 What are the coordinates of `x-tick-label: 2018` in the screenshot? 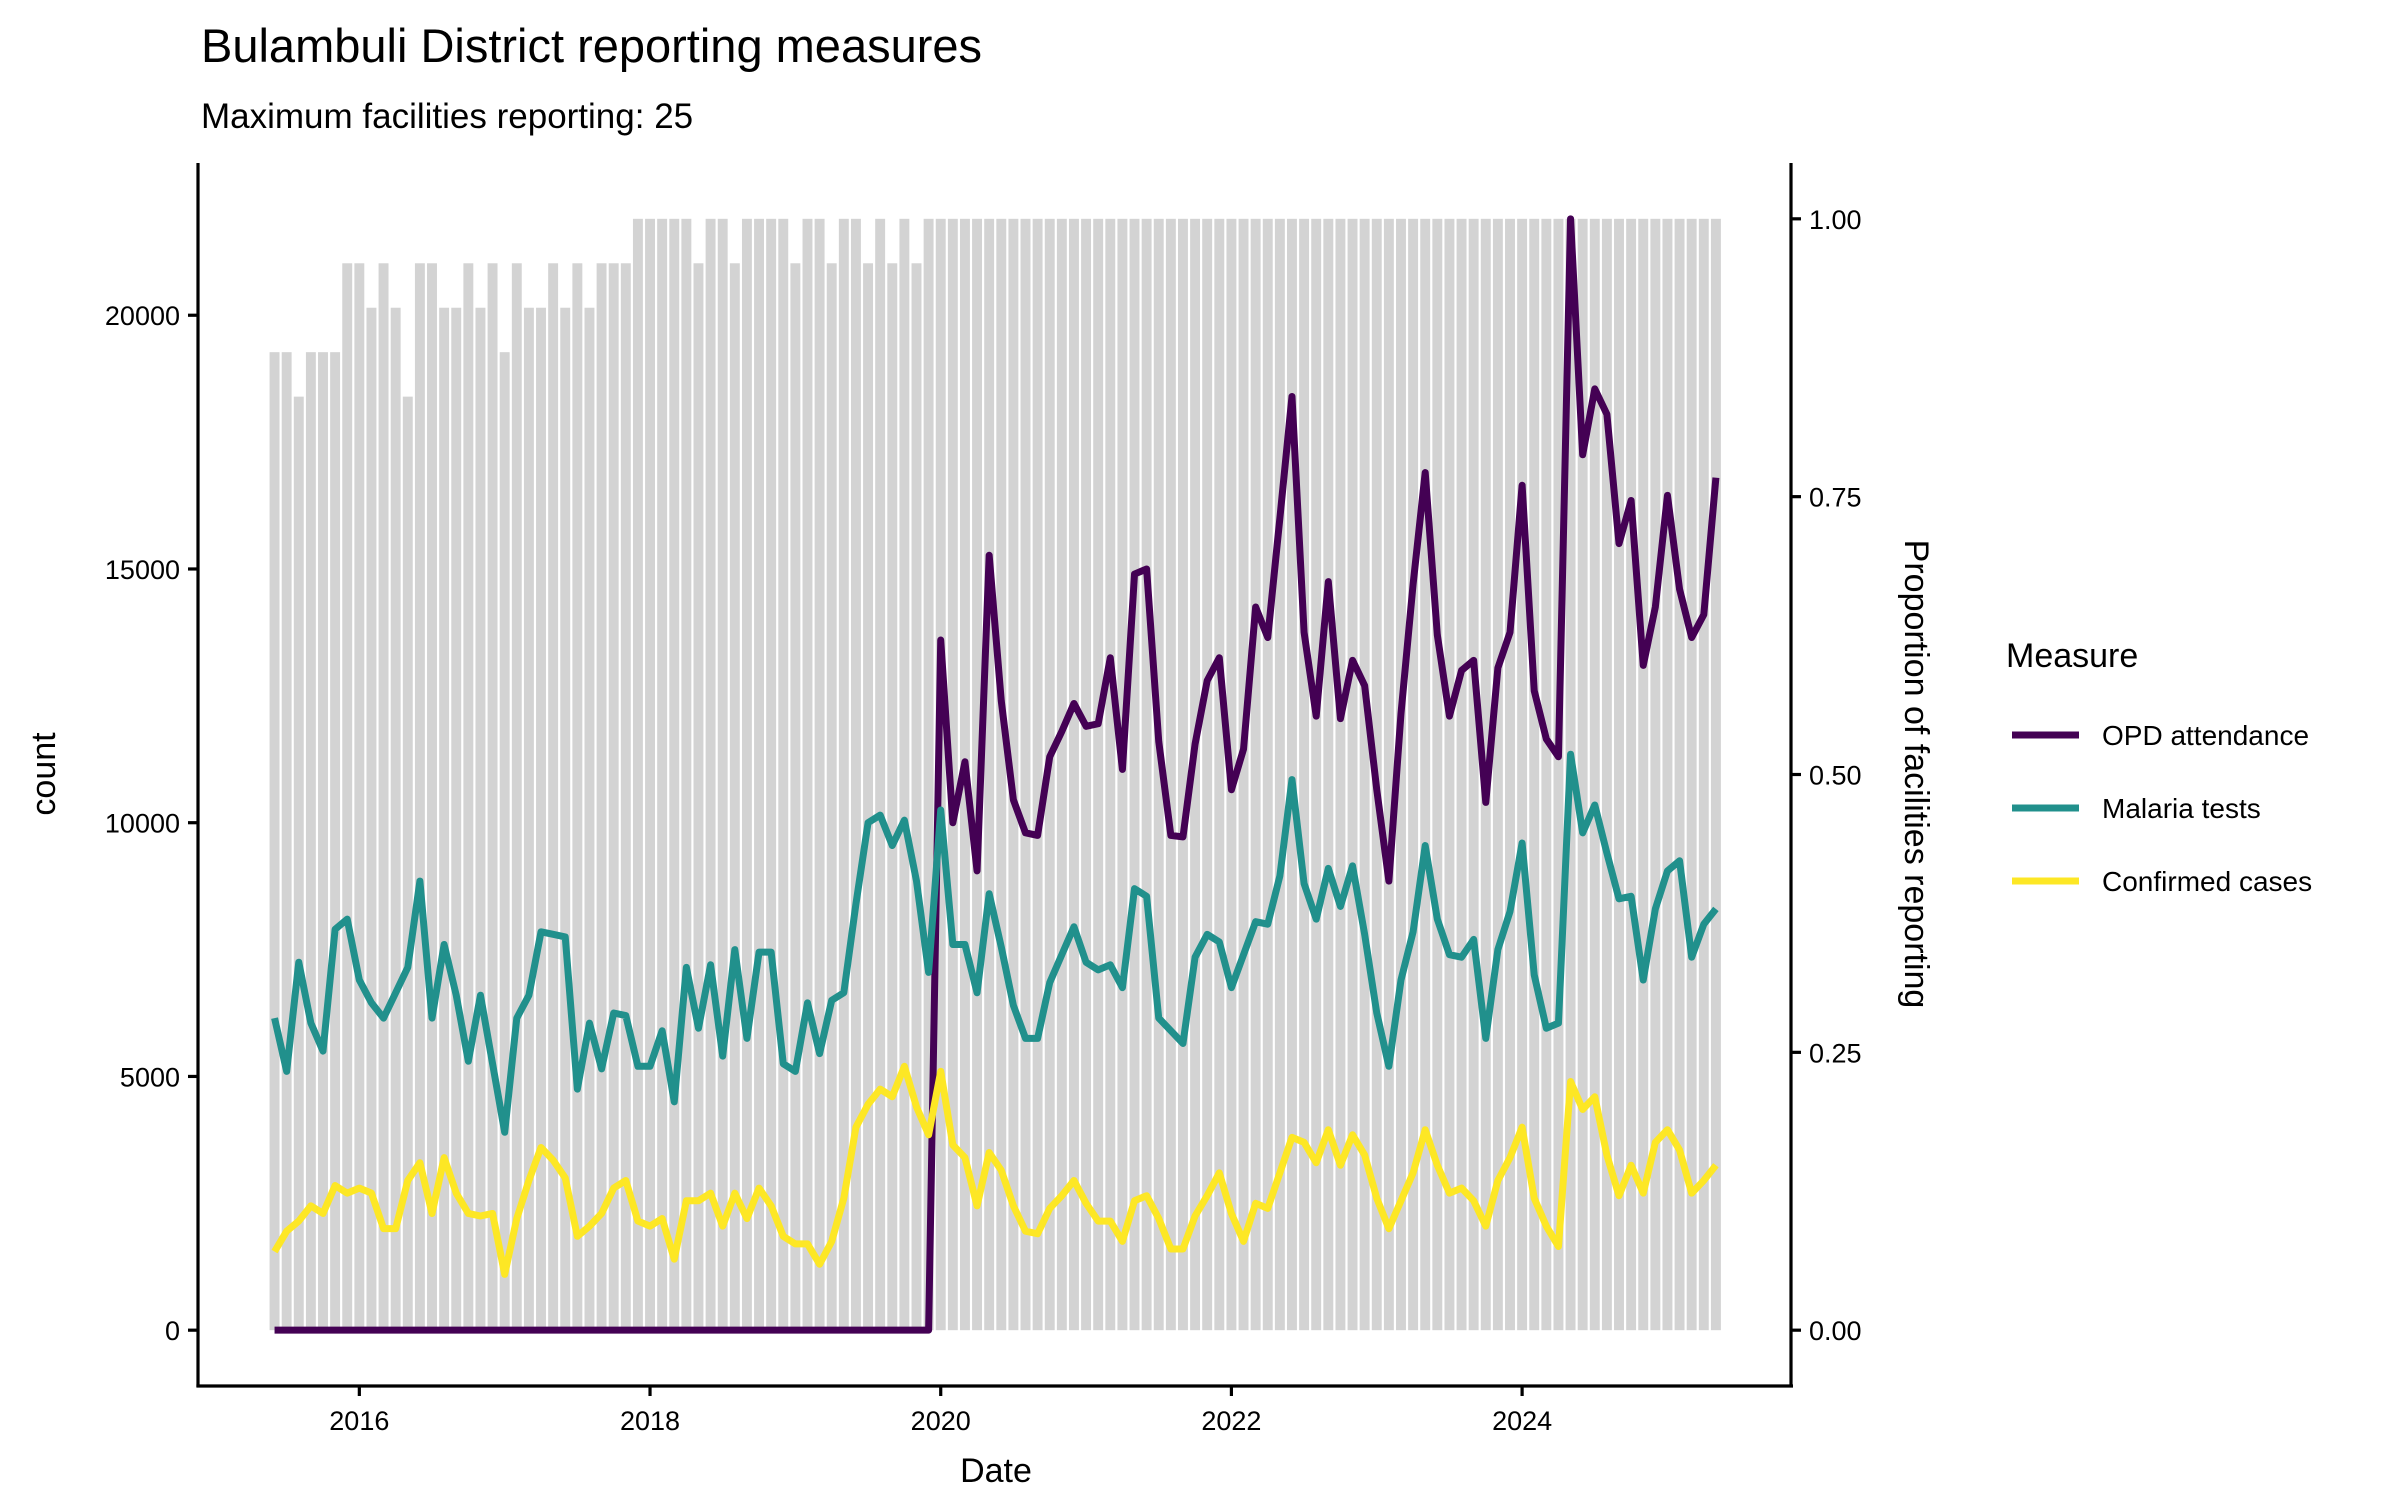 It's located at (650, 1421).